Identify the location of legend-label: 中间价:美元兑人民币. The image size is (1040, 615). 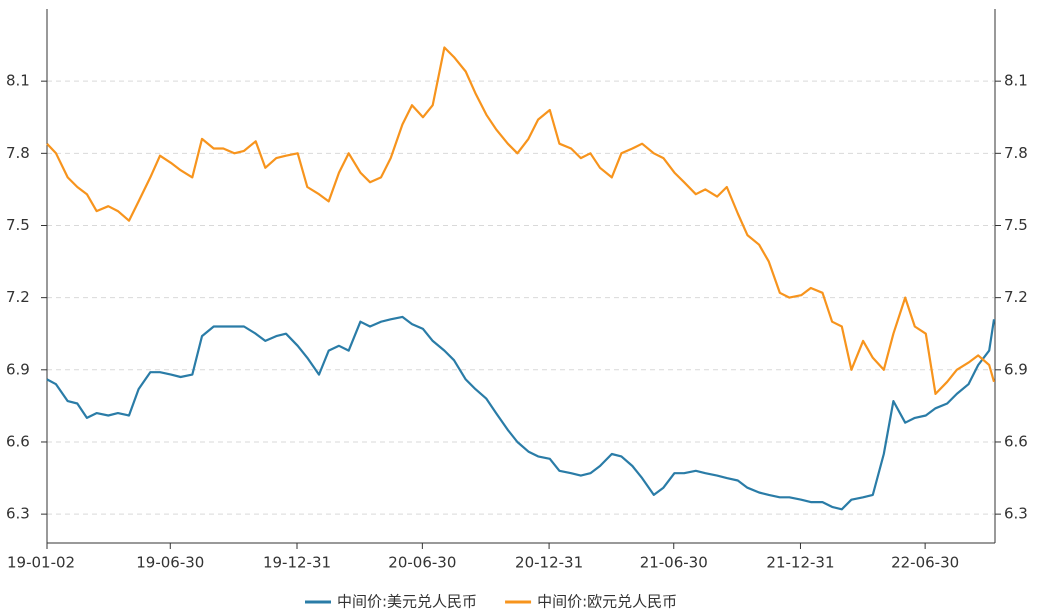
(407, 602).